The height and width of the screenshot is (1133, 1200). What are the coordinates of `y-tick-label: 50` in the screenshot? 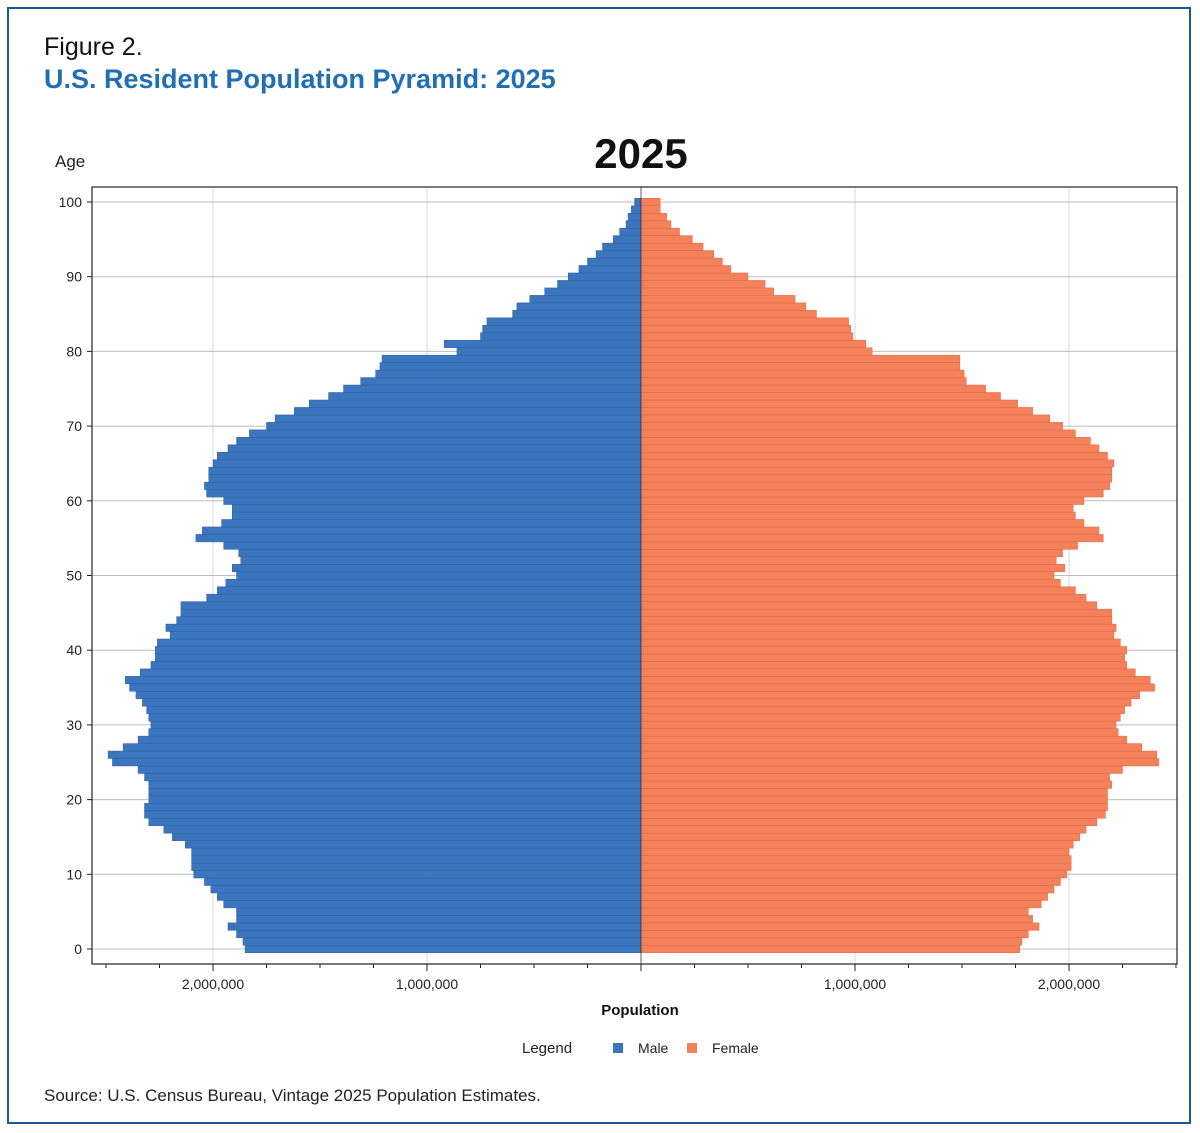 It's located at (74, 576).